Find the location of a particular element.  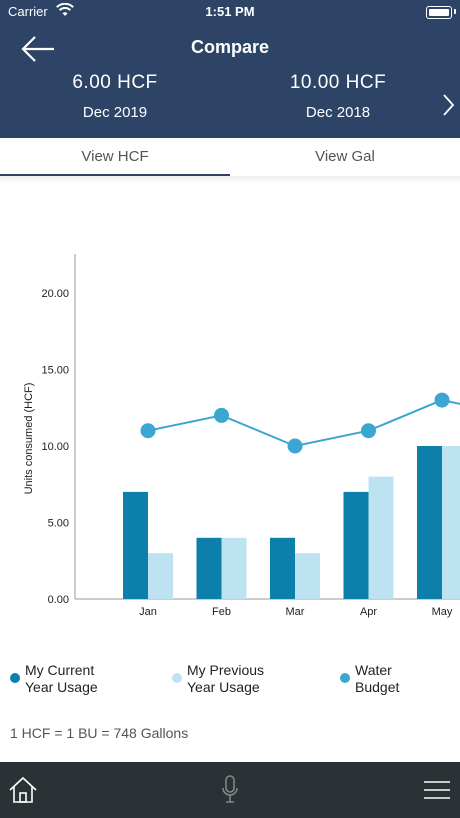

legend-water-budget-marker is located at coordinates (345, 678).